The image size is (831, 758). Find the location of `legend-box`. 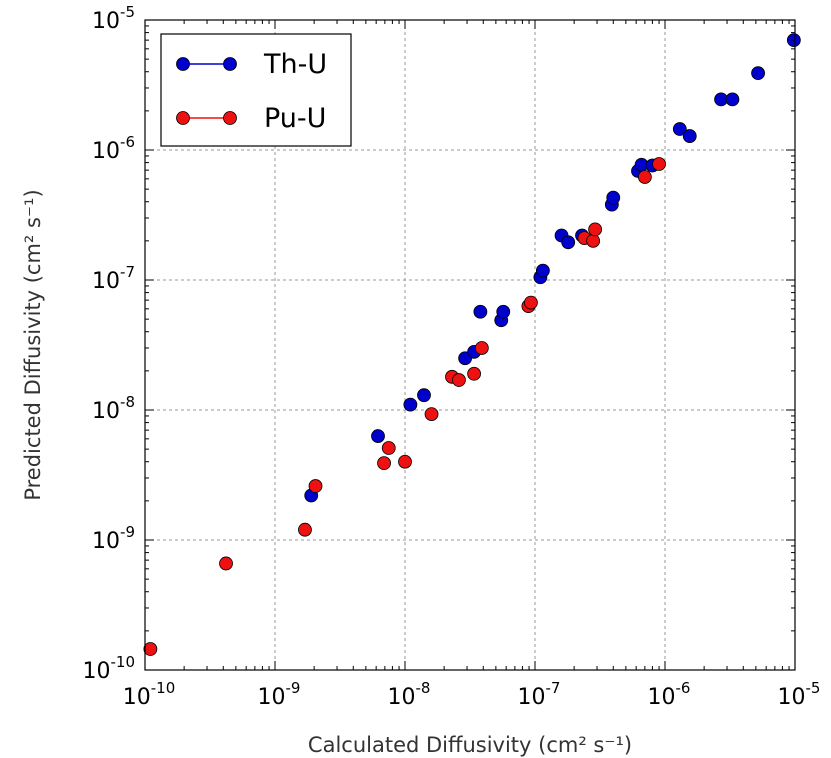

legend-box is located at coordinates (256, 90).